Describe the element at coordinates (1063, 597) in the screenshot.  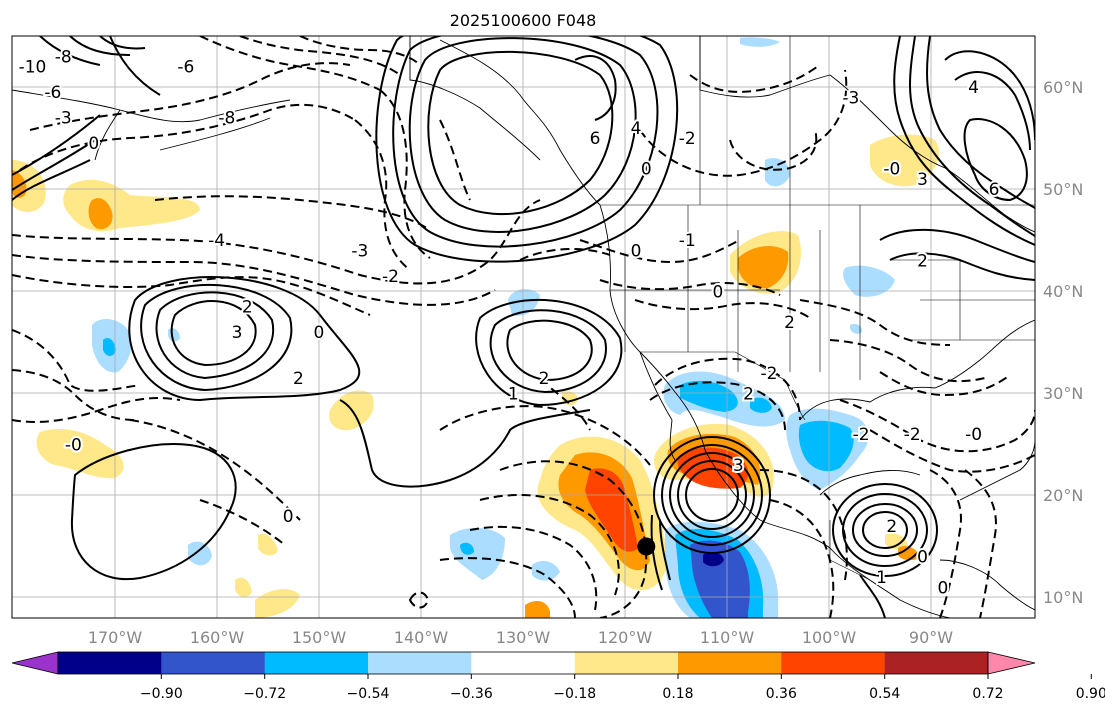
I see `lat-label: 10°N` at that location.